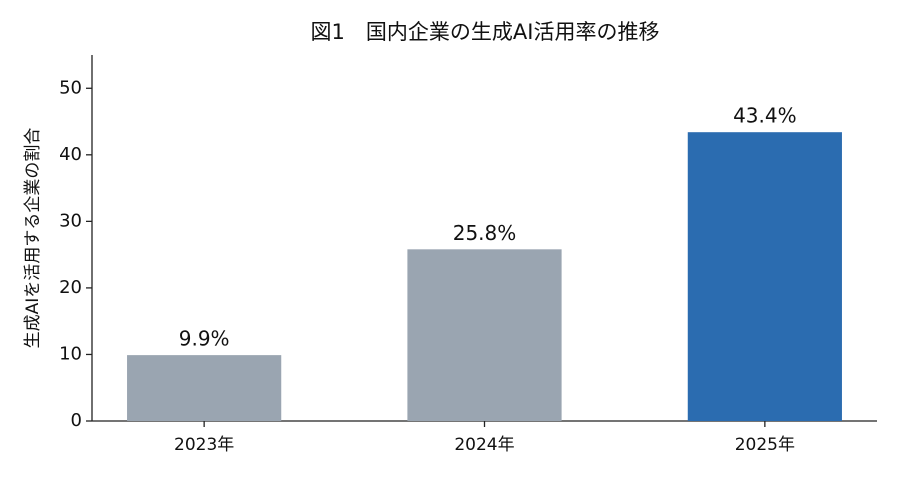  Describe the element at coordinates (70, 220) in the screenshot. I see `y-tick-label: 30` at that location.